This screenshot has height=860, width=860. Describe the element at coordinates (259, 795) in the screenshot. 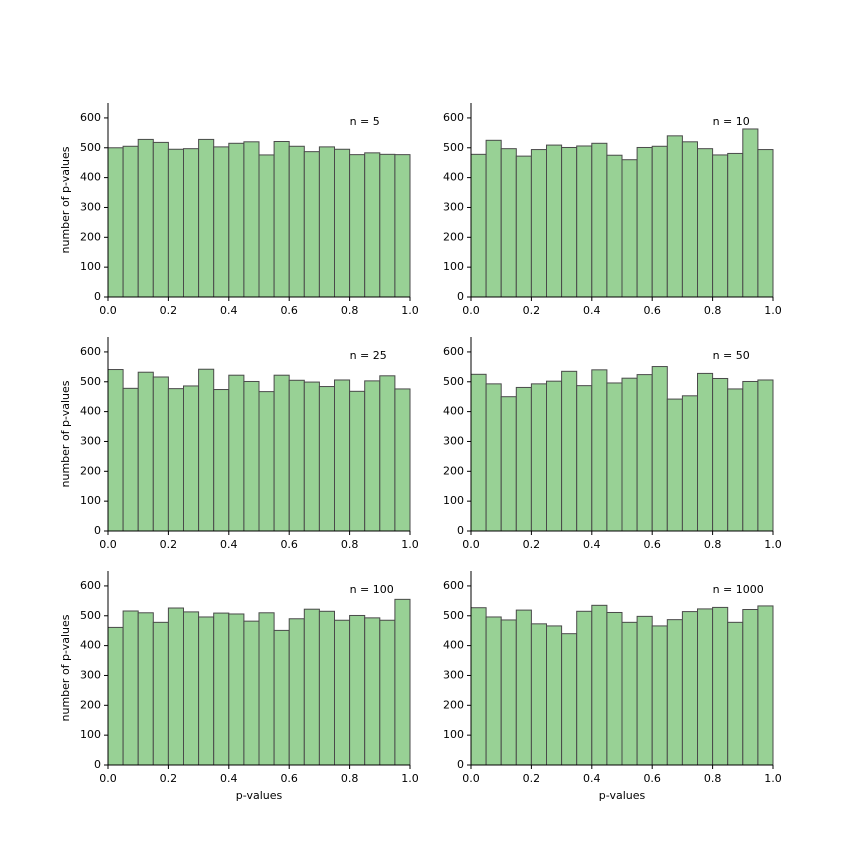

I see `x-axis-label: p-values` at that location.